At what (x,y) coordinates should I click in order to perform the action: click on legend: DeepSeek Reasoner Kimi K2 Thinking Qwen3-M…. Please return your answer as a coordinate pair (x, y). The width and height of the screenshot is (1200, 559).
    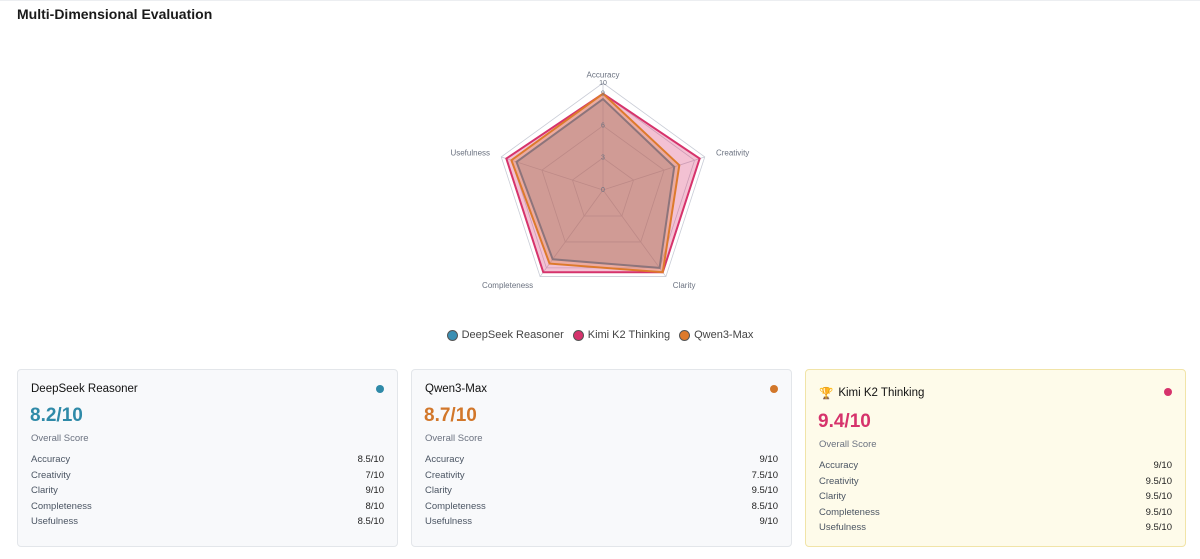
    Looking at the image, I should click on (600, 335).